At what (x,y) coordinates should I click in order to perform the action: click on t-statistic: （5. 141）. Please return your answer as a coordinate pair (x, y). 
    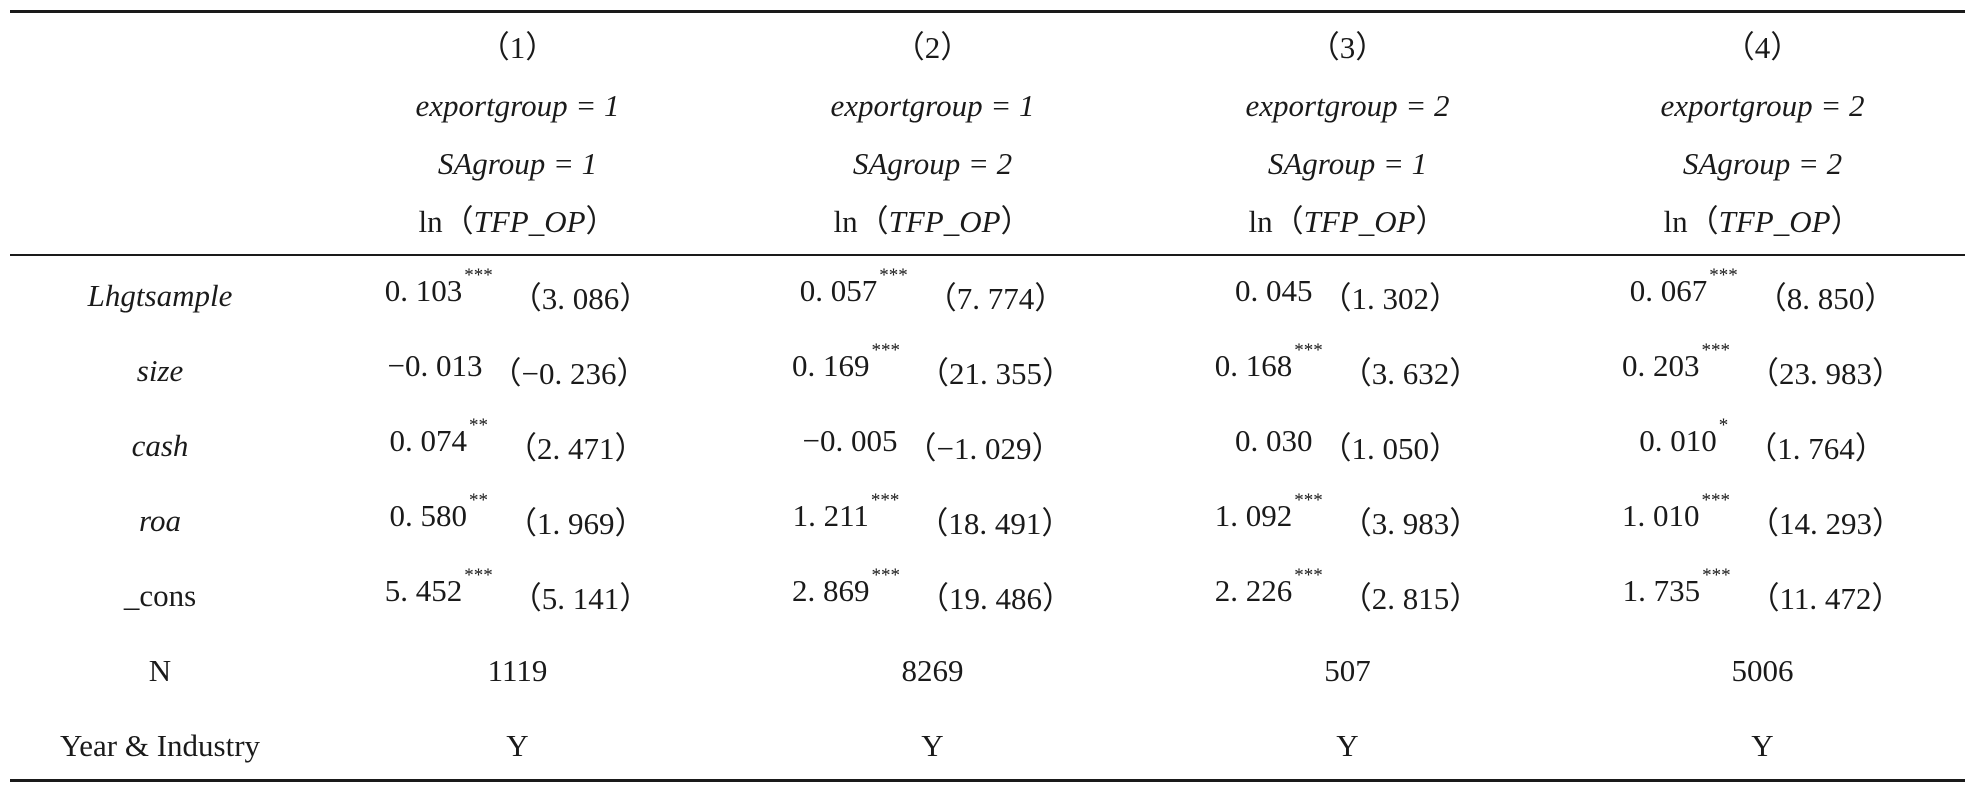
    Looking at the image, I should click on (580, 598).